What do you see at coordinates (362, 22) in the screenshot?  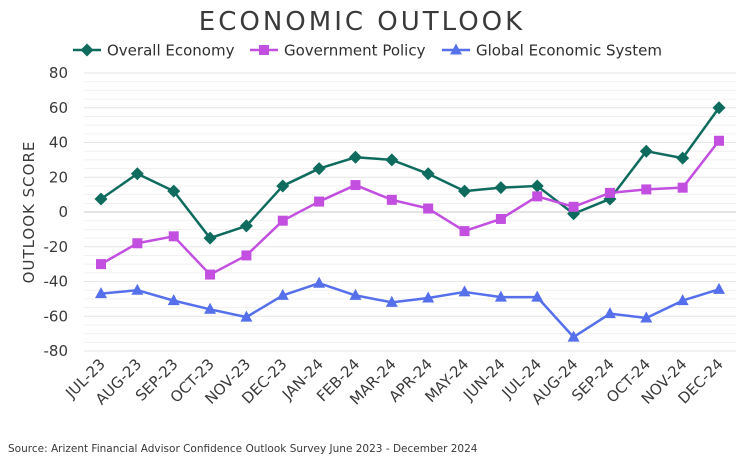 I see `chart-title: ECONOMIC OUTLOOK` at bounding box center [362, 22].